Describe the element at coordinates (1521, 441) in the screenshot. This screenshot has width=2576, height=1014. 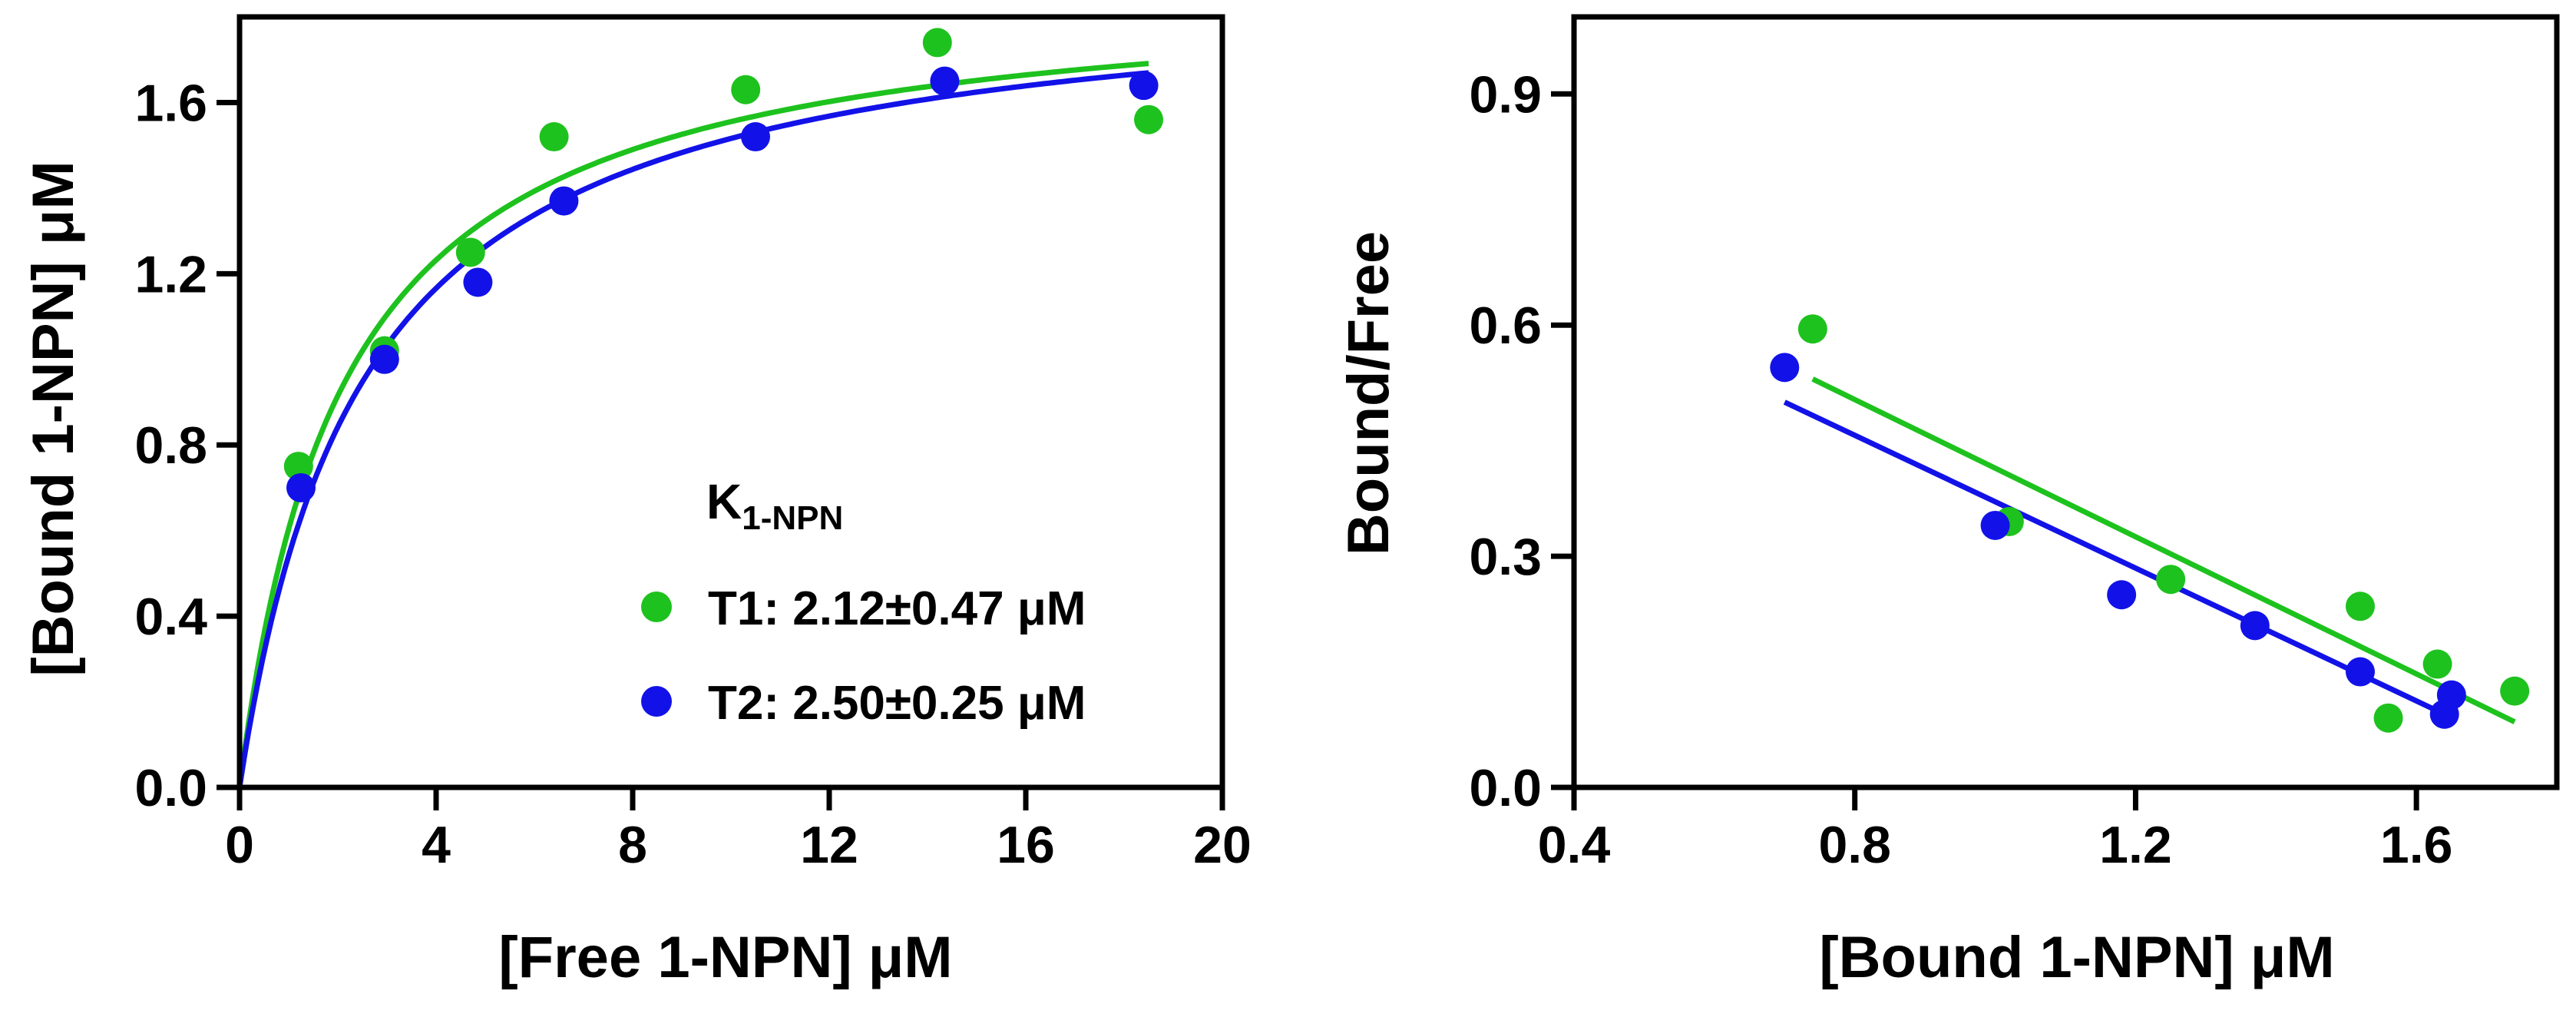
I see `y-ticks-b: 0.0 0.3 0.6 0.9` at that location.